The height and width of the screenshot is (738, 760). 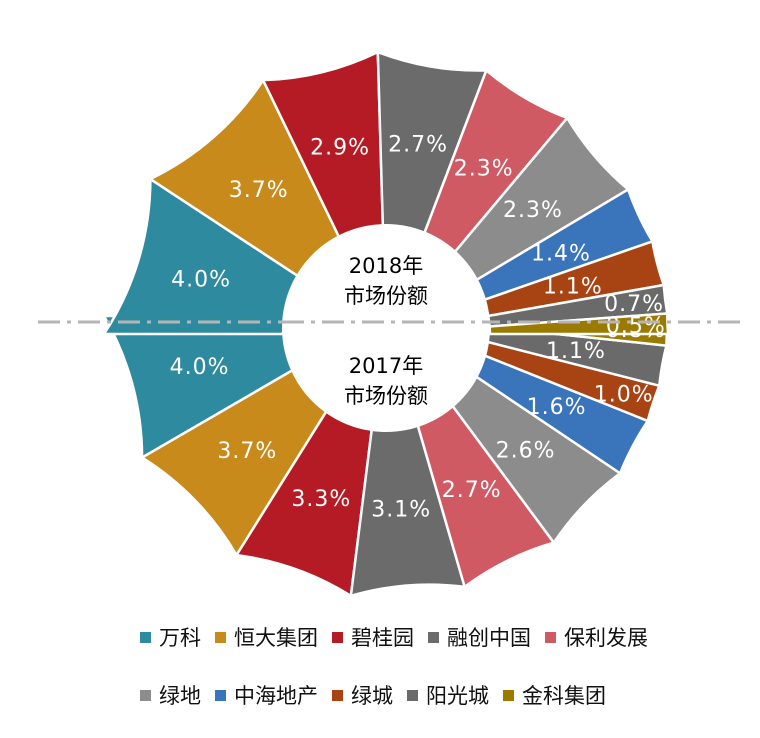 I want to click on slice-label-2018-greentown: 1.0%, so click(x=624, y=395).